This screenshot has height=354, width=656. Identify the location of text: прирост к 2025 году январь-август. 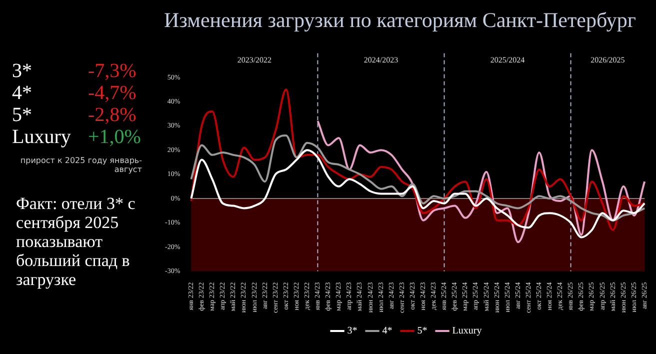
(80, 165).